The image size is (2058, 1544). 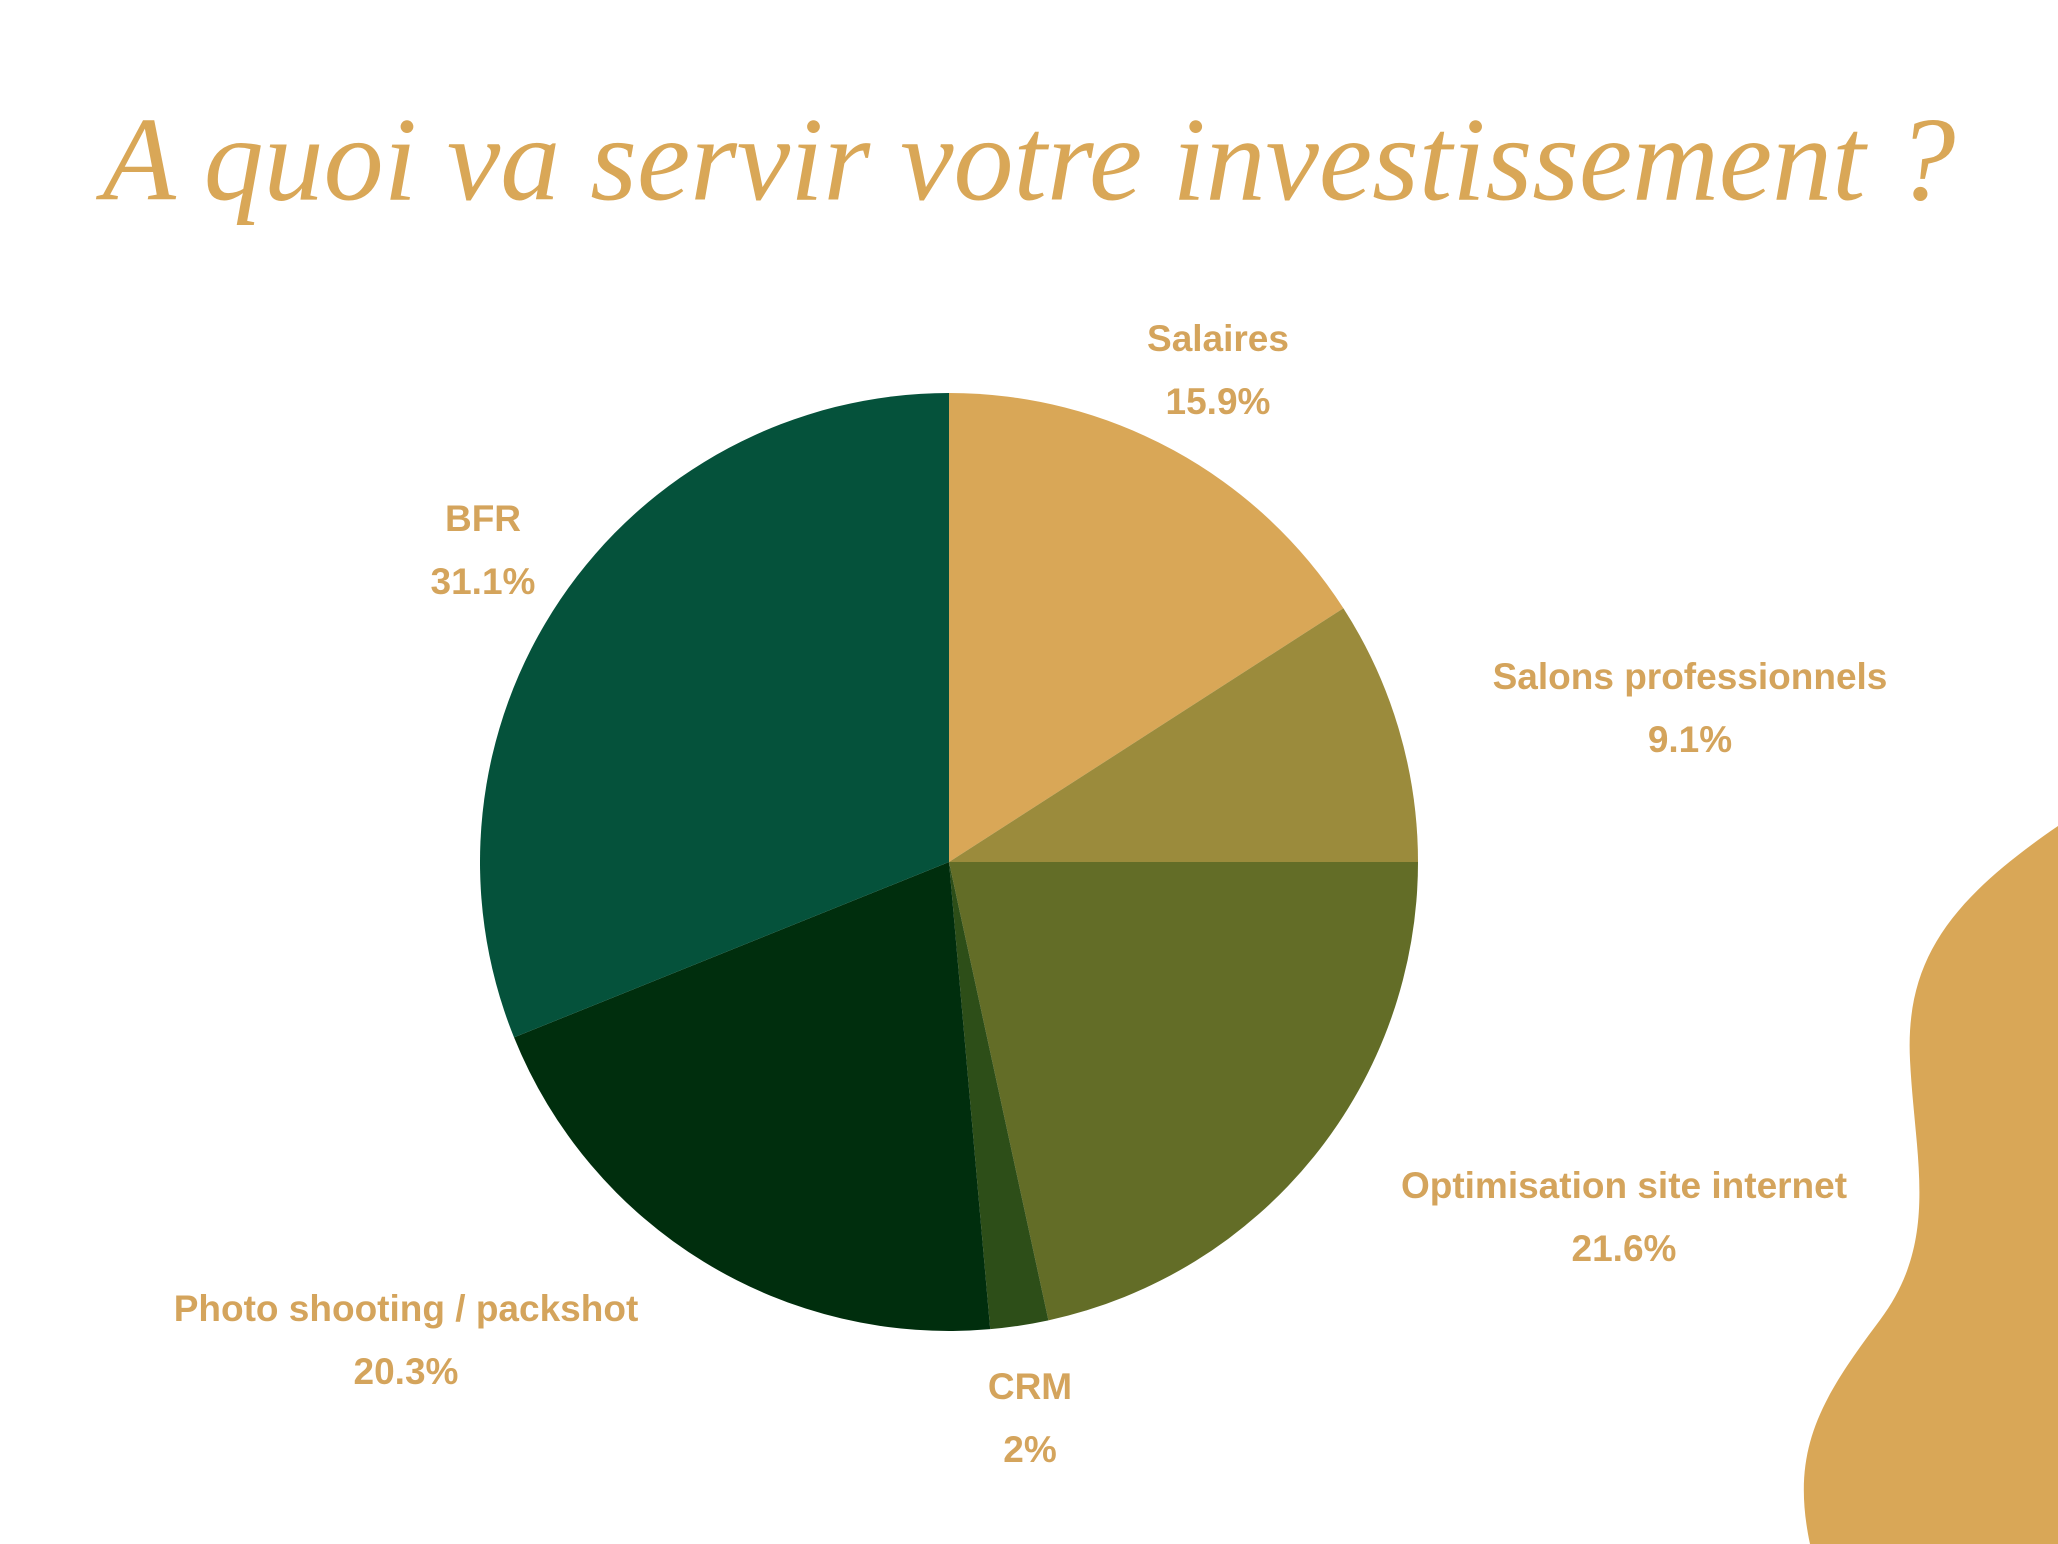 What do you see at coordinates (483, 518) in the screenshot?
I see `slice-label: BFR` at bounding box center [483, 518].